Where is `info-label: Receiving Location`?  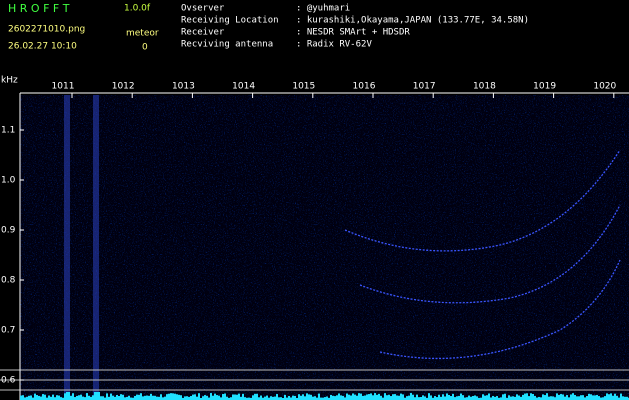 info-label: Receiving Location is located at coordinates (230, 21).